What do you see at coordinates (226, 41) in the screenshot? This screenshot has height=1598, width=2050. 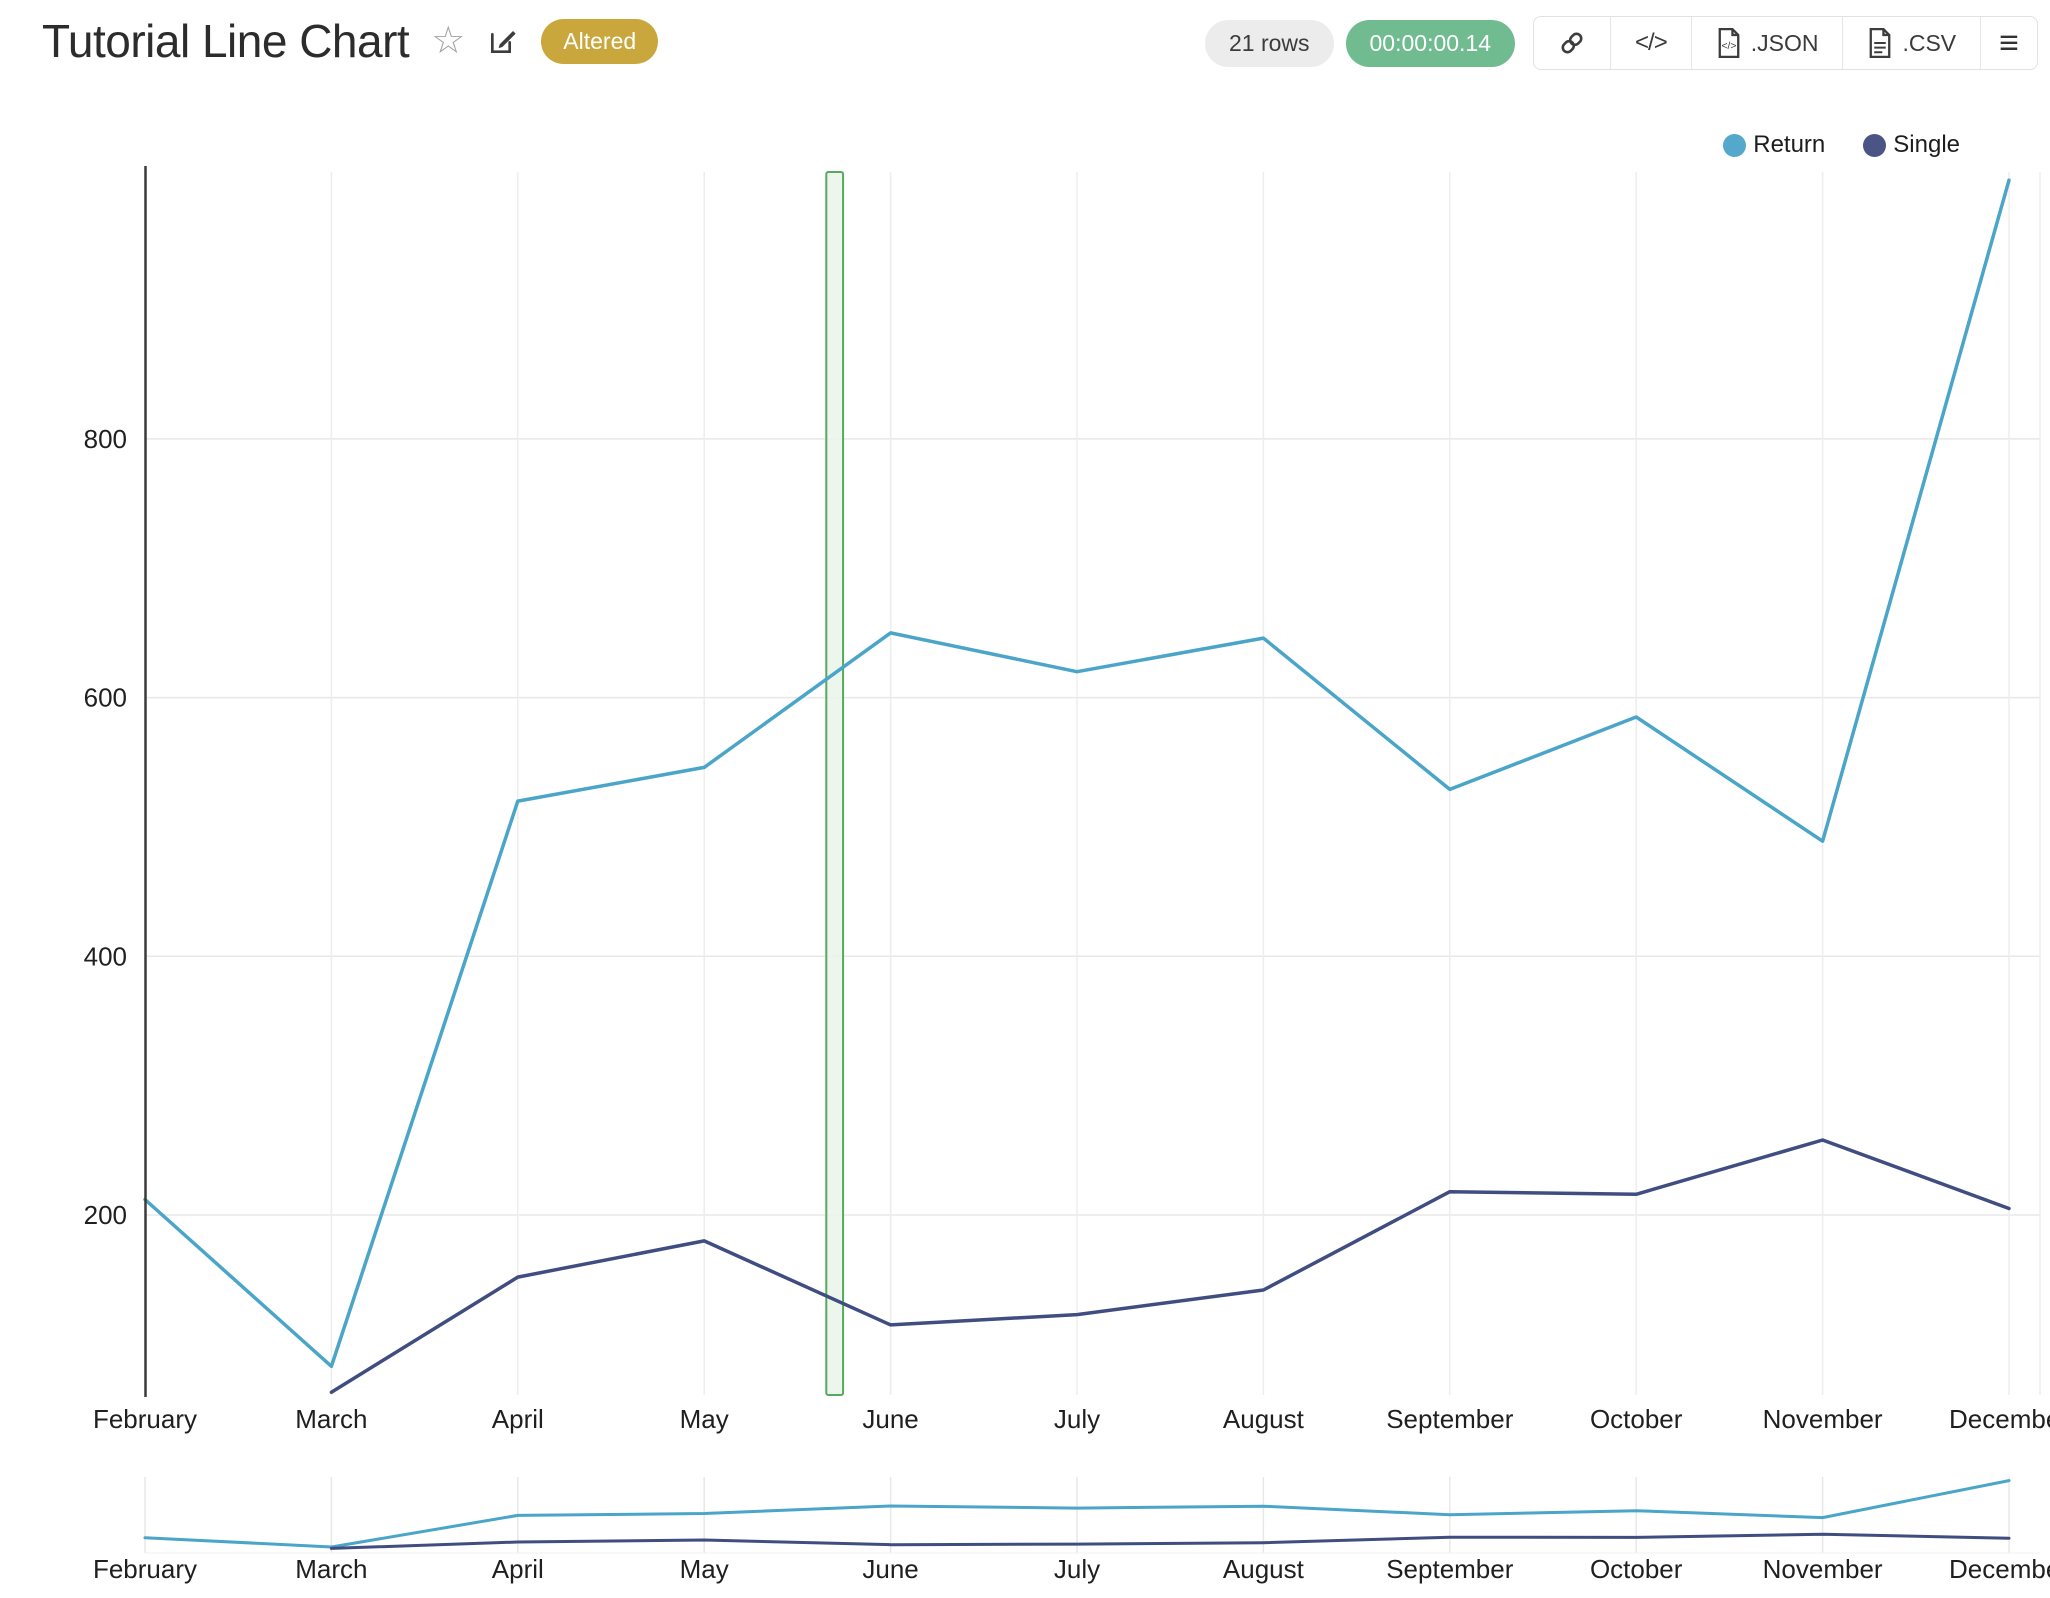 I see `page-title: Tutorial Line Chart` at bounding box center [226, 41].